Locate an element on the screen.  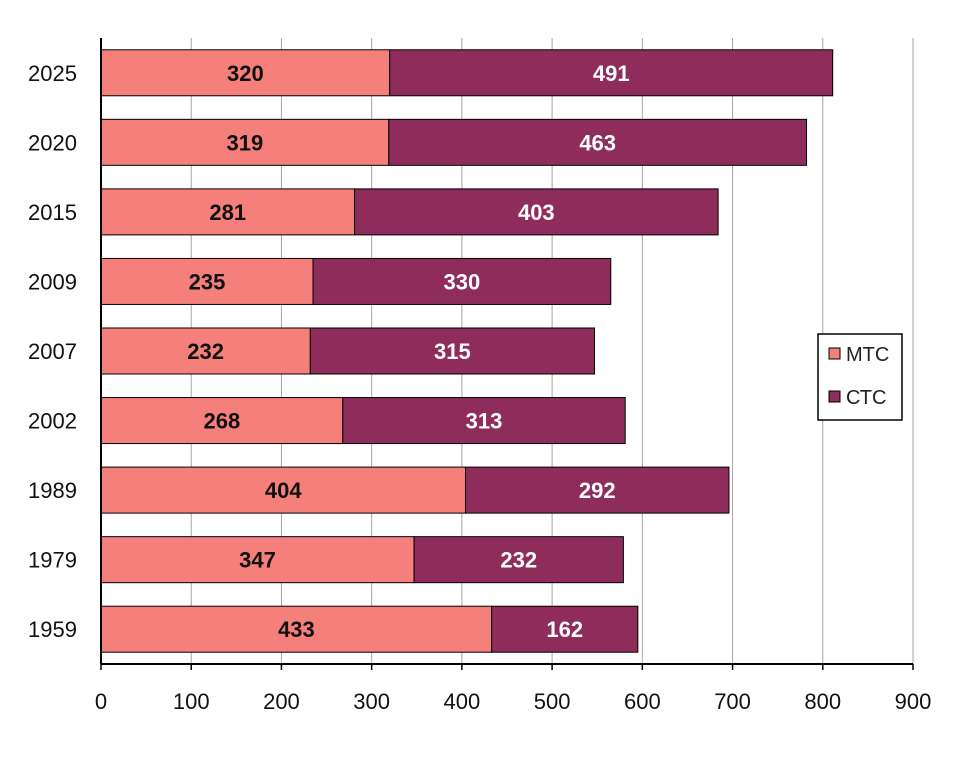
legend-label-mtc: МТС is located at coordinates (867, 355).